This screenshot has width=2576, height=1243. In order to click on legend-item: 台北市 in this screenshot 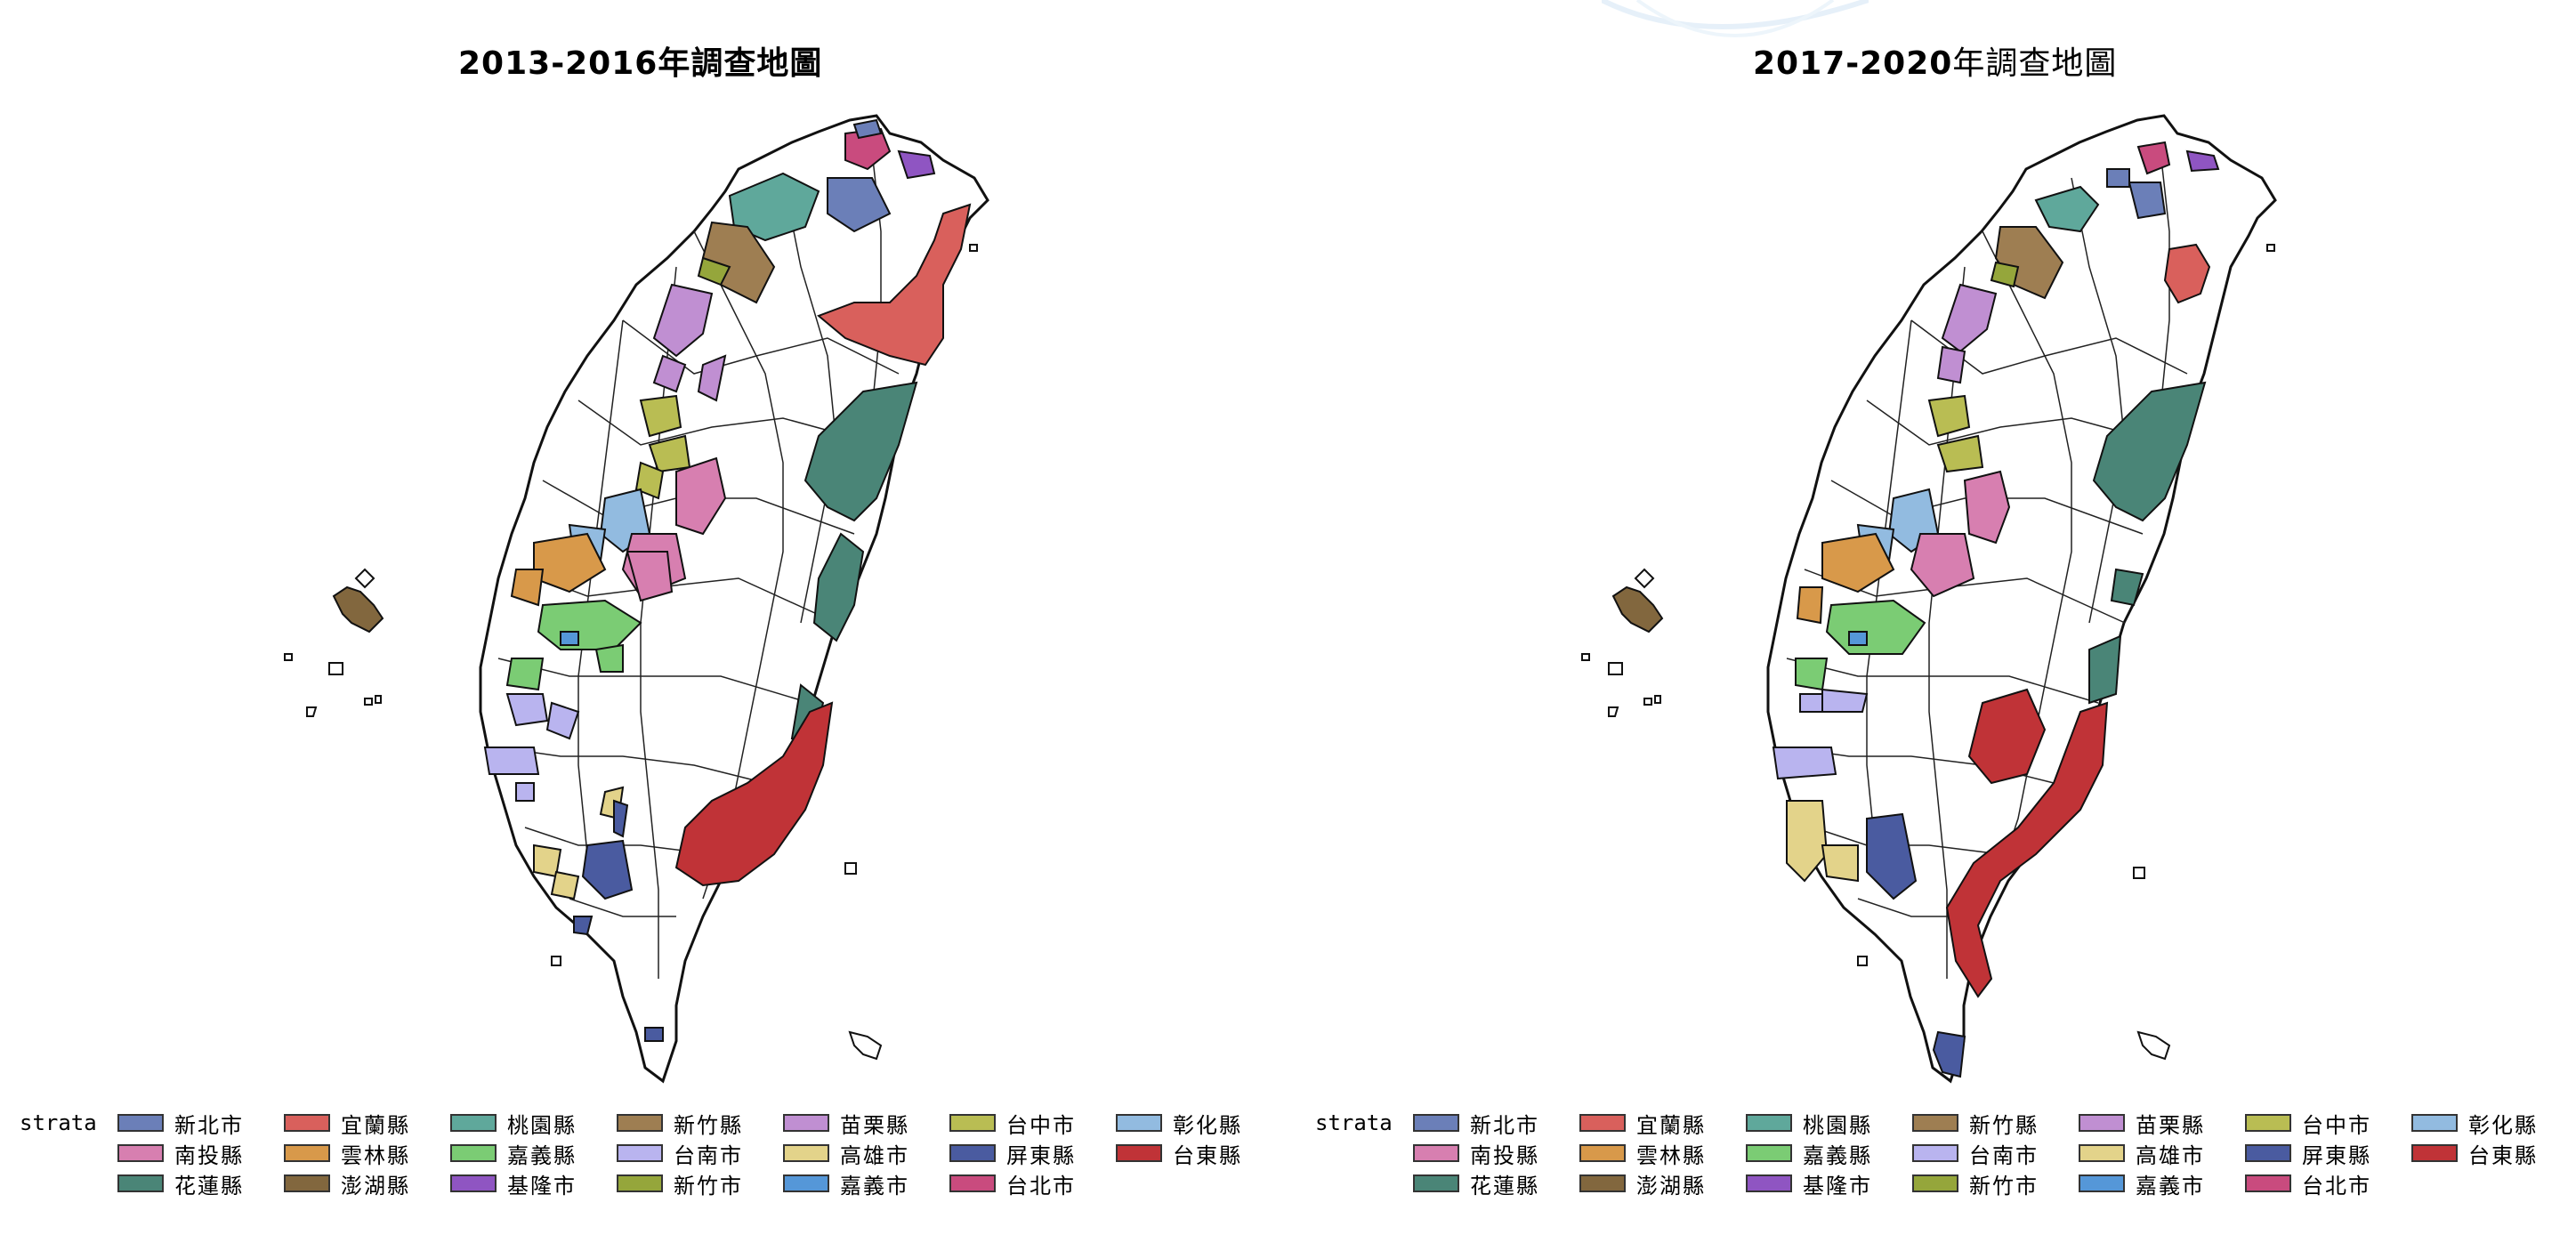, I will do `click(1012, 1185)`.